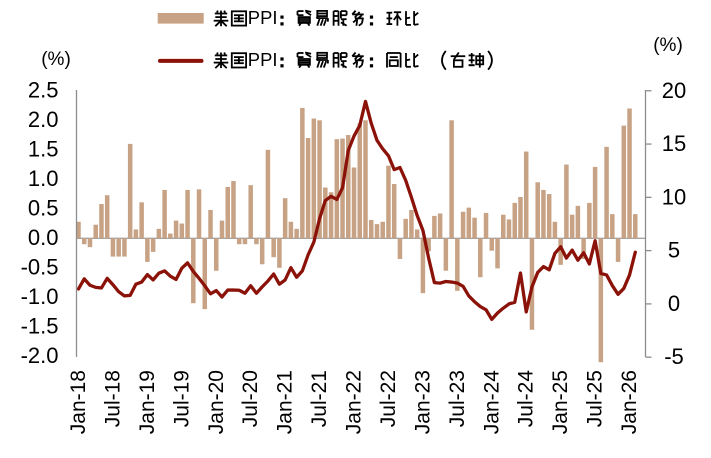  Describe the element at coordinates (78, 402) in the screenshot. I see `svg-text: Jan-18` at that location.